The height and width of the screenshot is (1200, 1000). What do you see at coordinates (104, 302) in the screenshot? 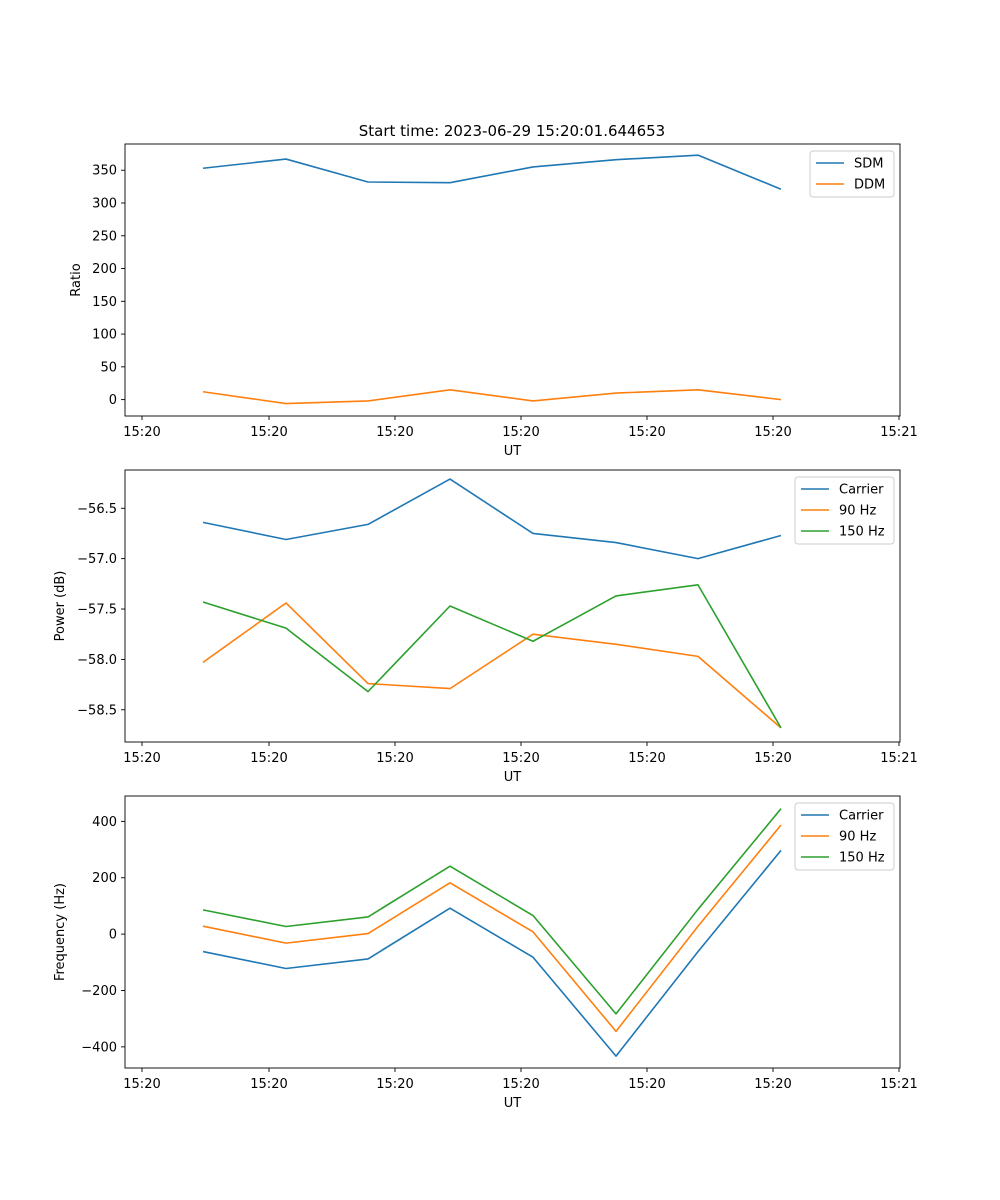
I see `y-tick-label: 150` at bounding box center [104, 302].